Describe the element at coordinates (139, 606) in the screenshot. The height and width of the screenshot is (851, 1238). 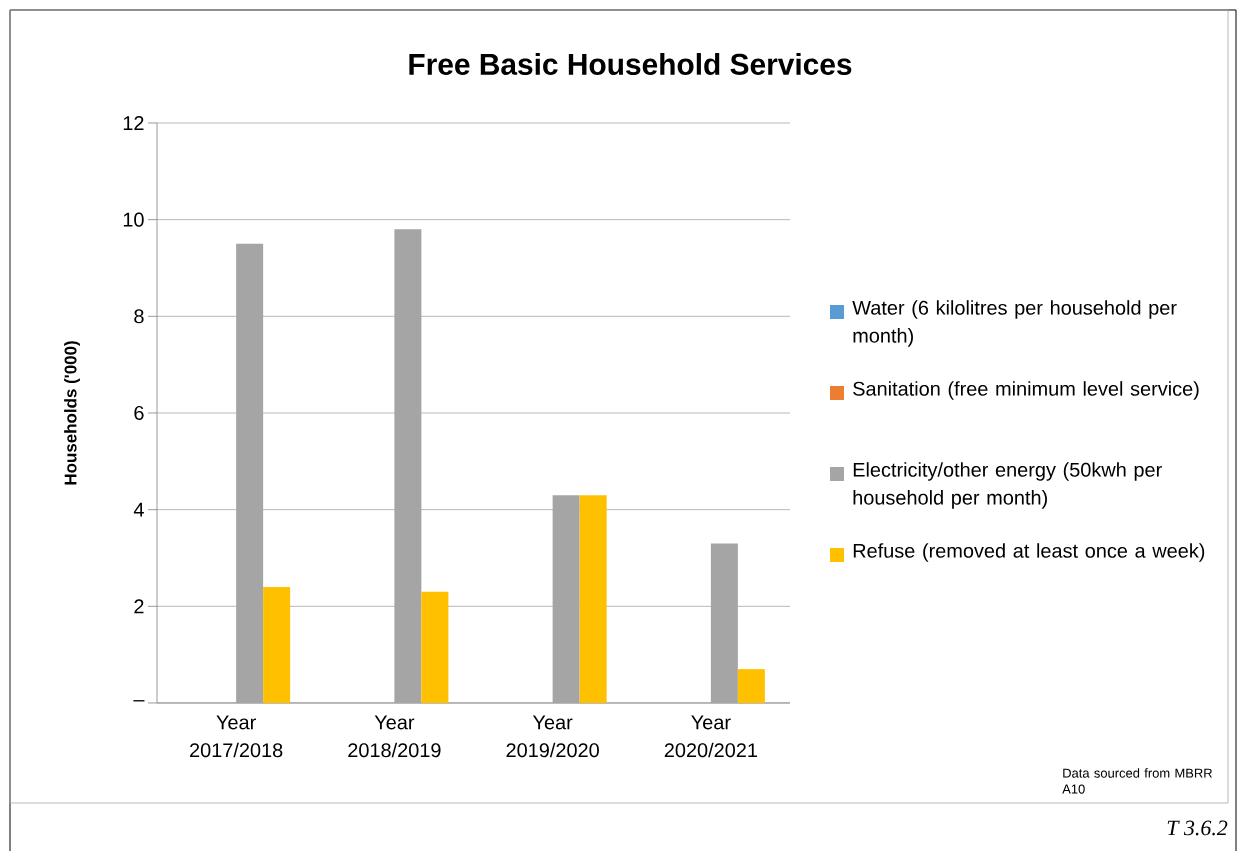
I see `y-tick-label: 2` at that location.